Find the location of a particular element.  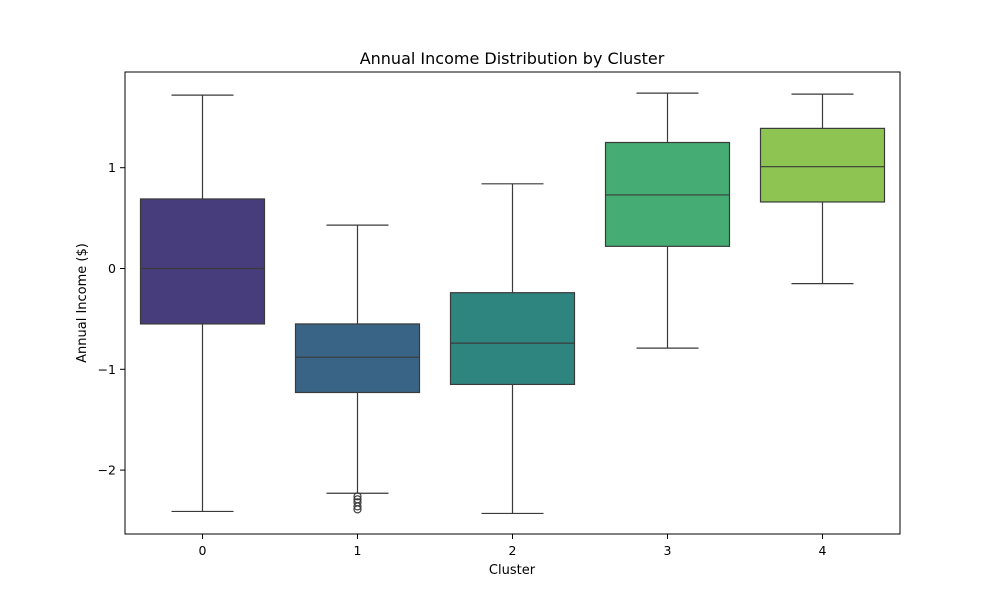

x-tick-label: 4 is located at coordinates (823, 550).